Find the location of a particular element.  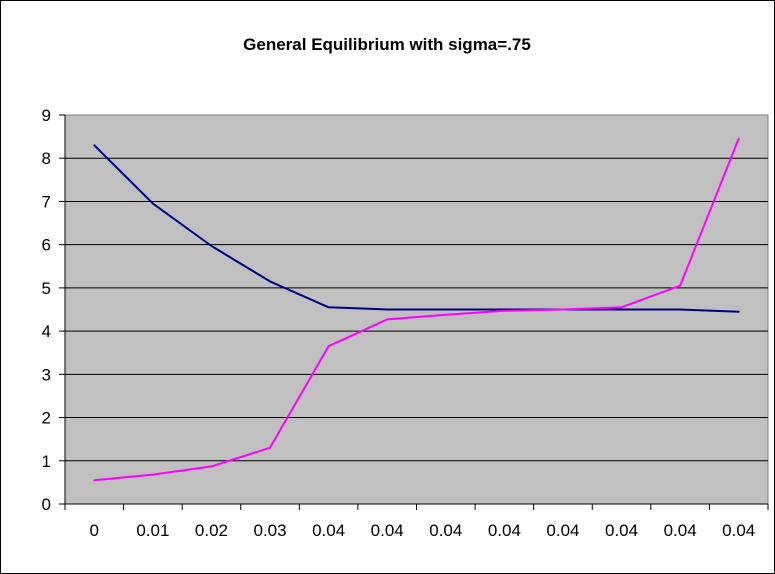

y-tick-label: 6 is located at coordinates (46, 245).